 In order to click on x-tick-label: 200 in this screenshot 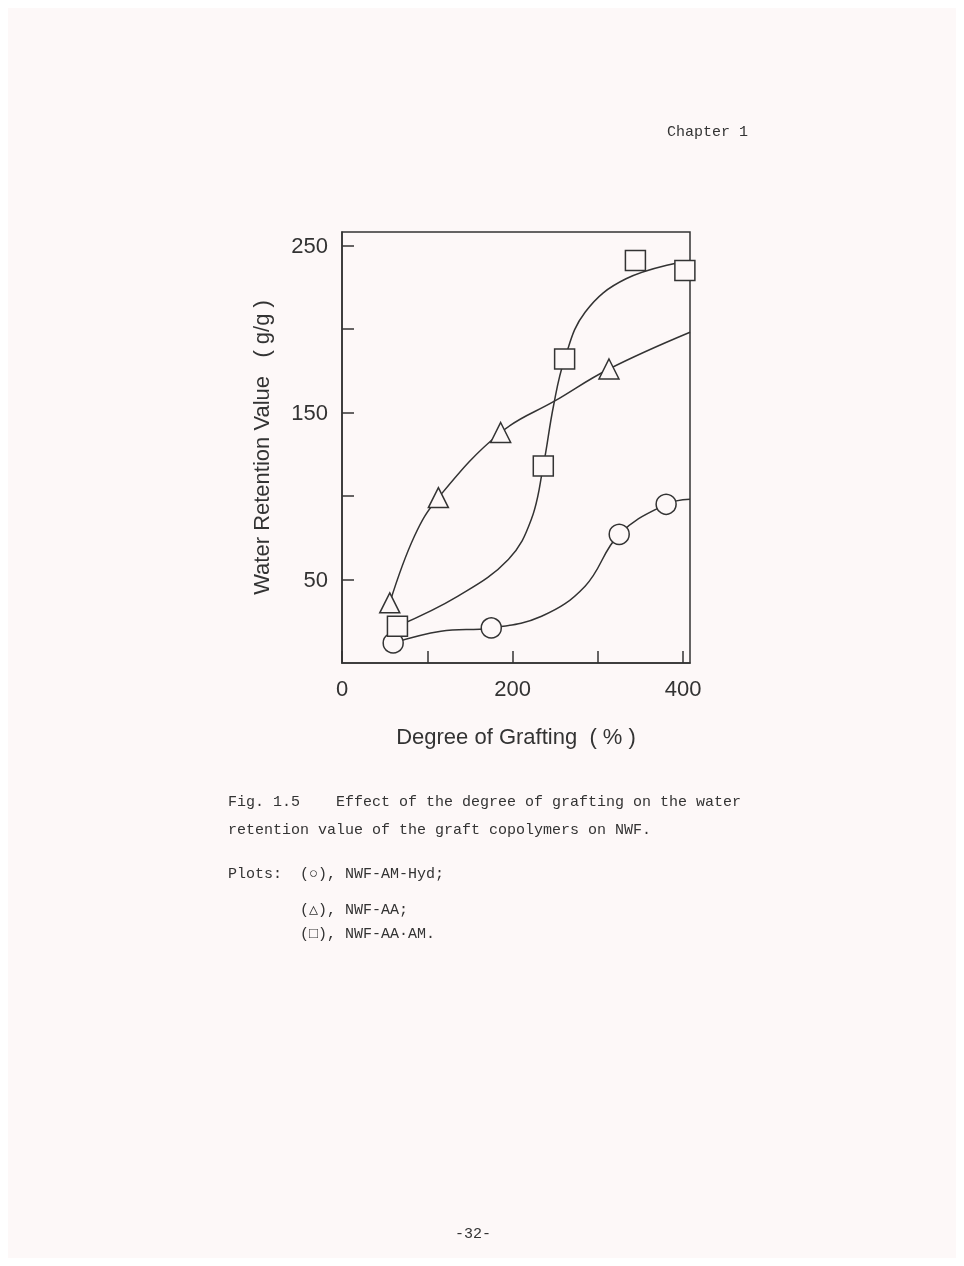, I will do `click(512, 688)`.